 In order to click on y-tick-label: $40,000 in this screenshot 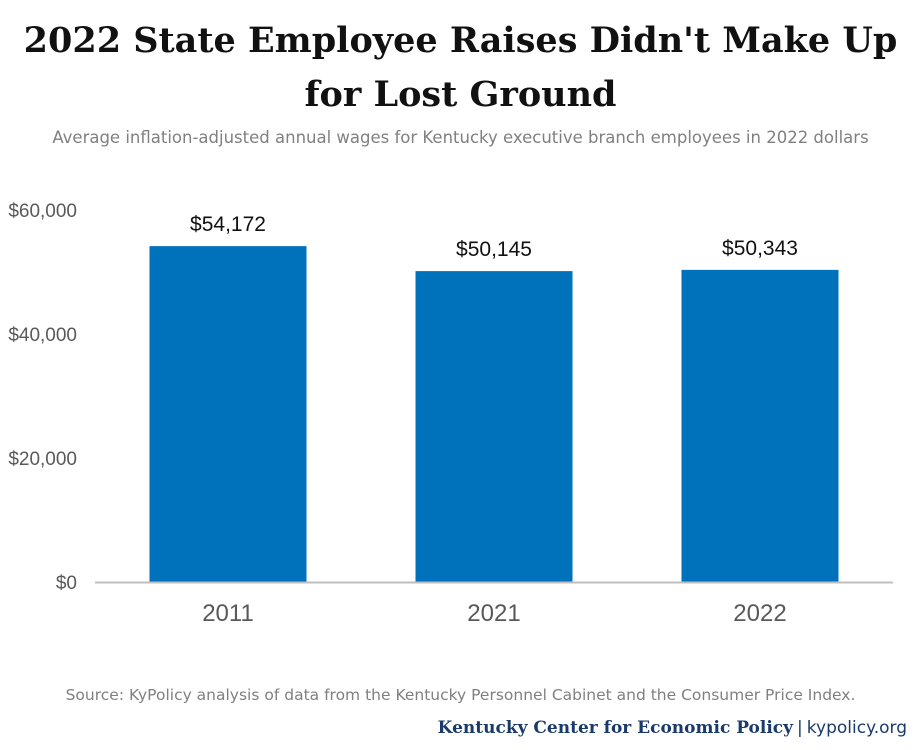, I will do `click(42, 335)`.